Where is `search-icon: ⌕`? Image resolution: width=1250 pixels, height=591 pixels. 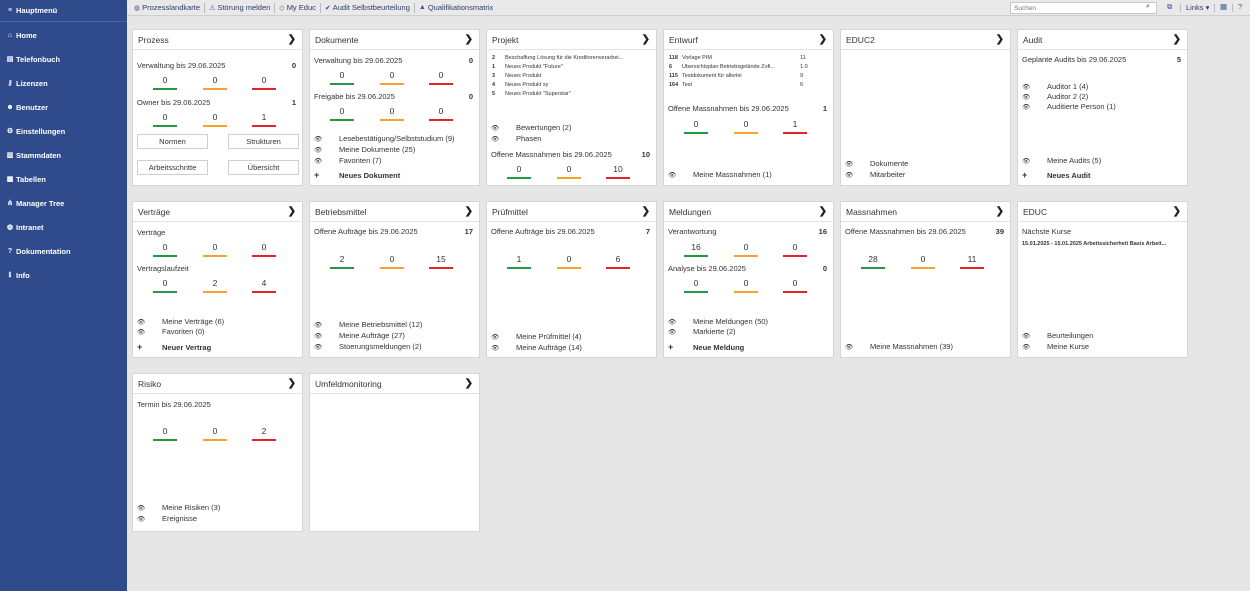
search-icon: ⌕ is located at coordinates (1148, 6).